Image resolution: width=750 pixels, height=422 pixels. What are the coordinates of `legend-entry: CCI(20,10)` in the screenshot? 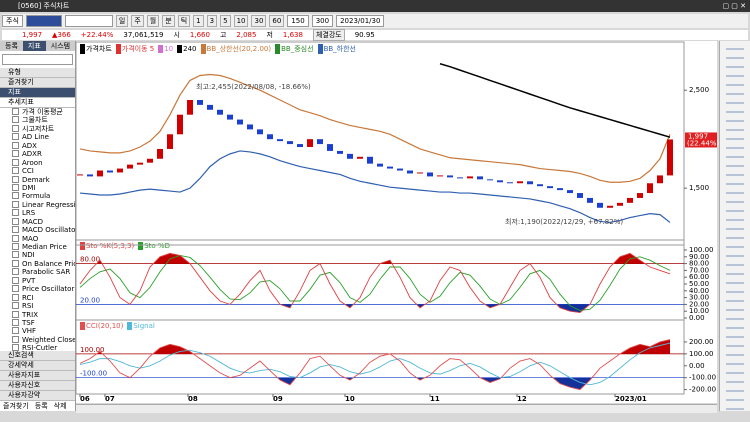 It's located at (101, 326).